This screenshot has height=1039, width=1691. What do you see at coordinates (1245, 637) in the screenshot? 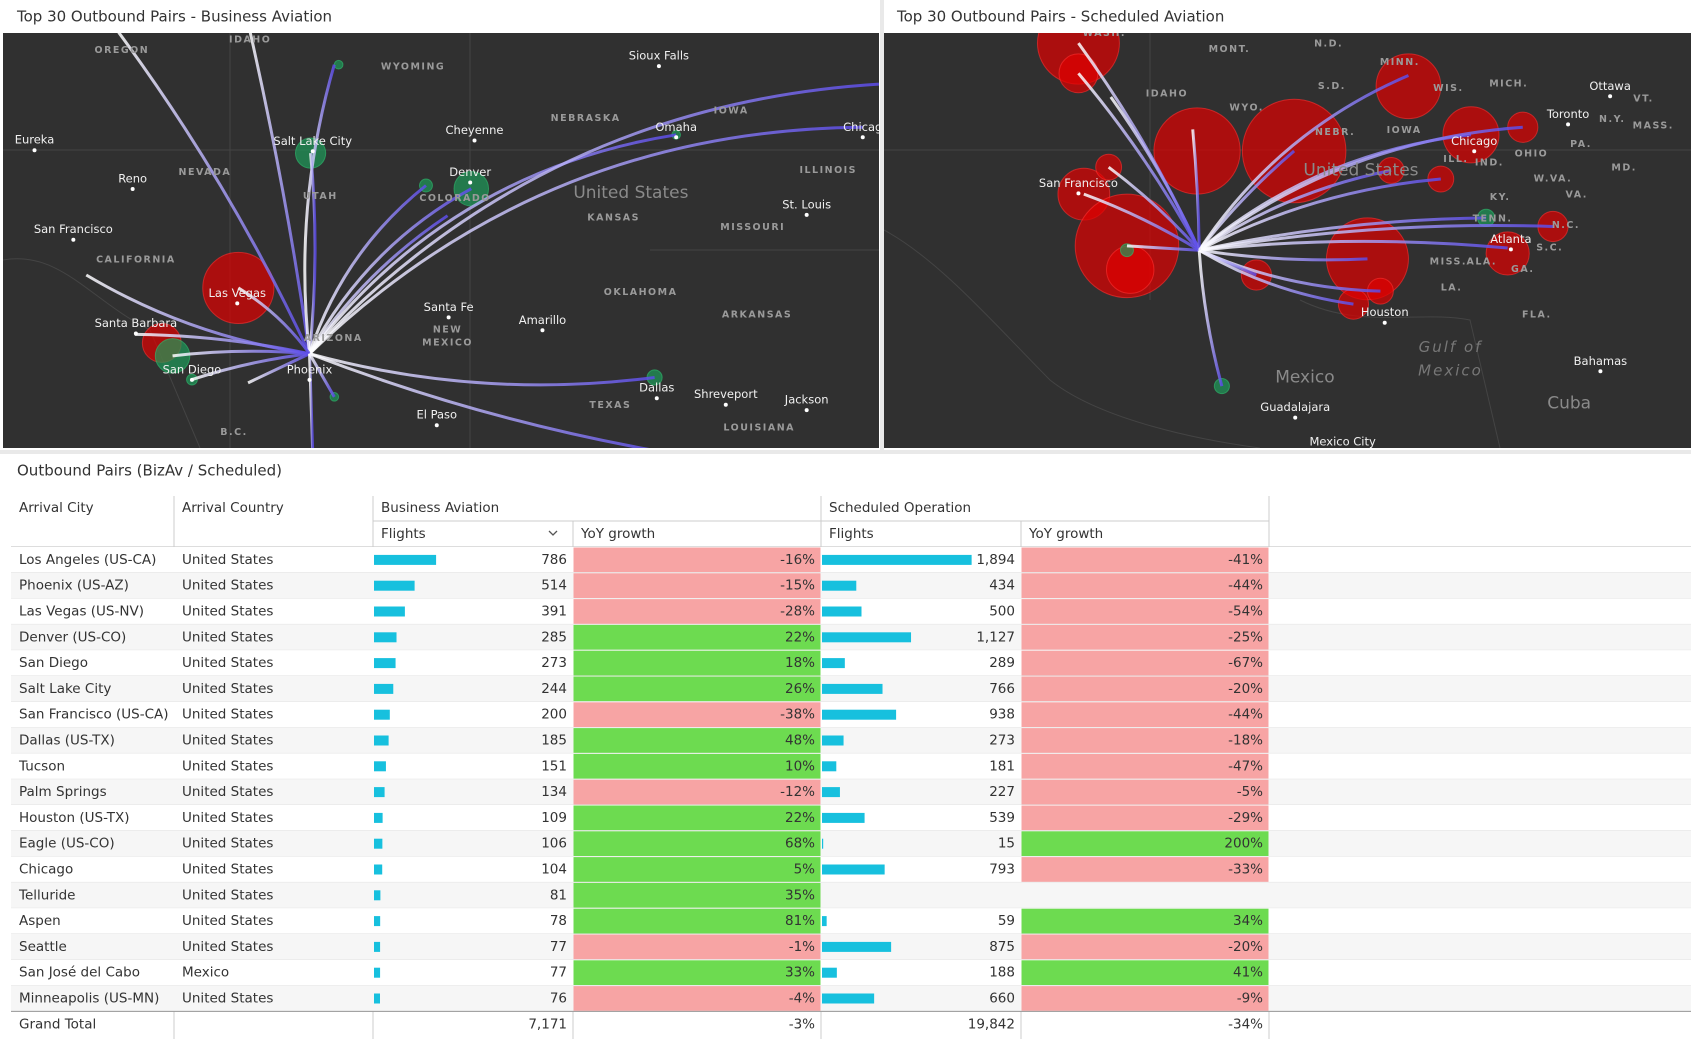
I see `cell-growth: -25%` at bounding box center [1245, 637].